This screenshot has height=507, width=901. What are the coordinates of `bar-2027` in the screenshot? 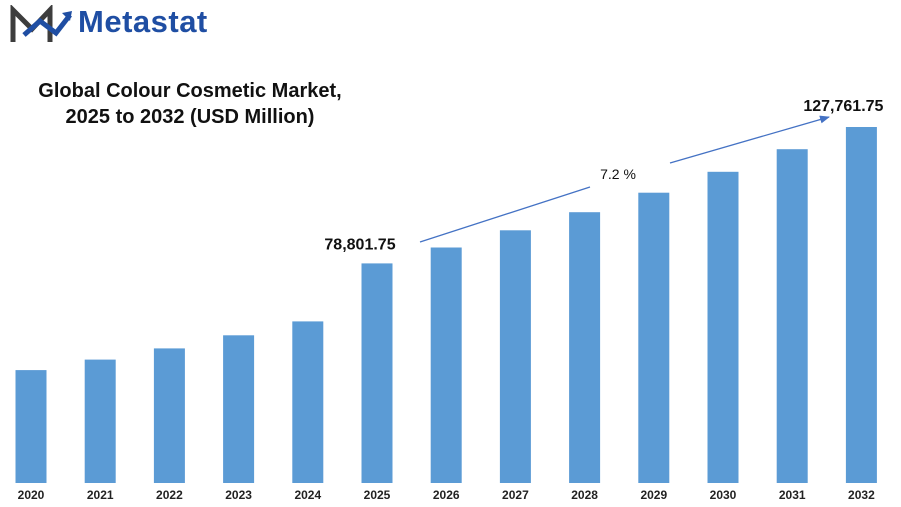 It's located at (515, 356).